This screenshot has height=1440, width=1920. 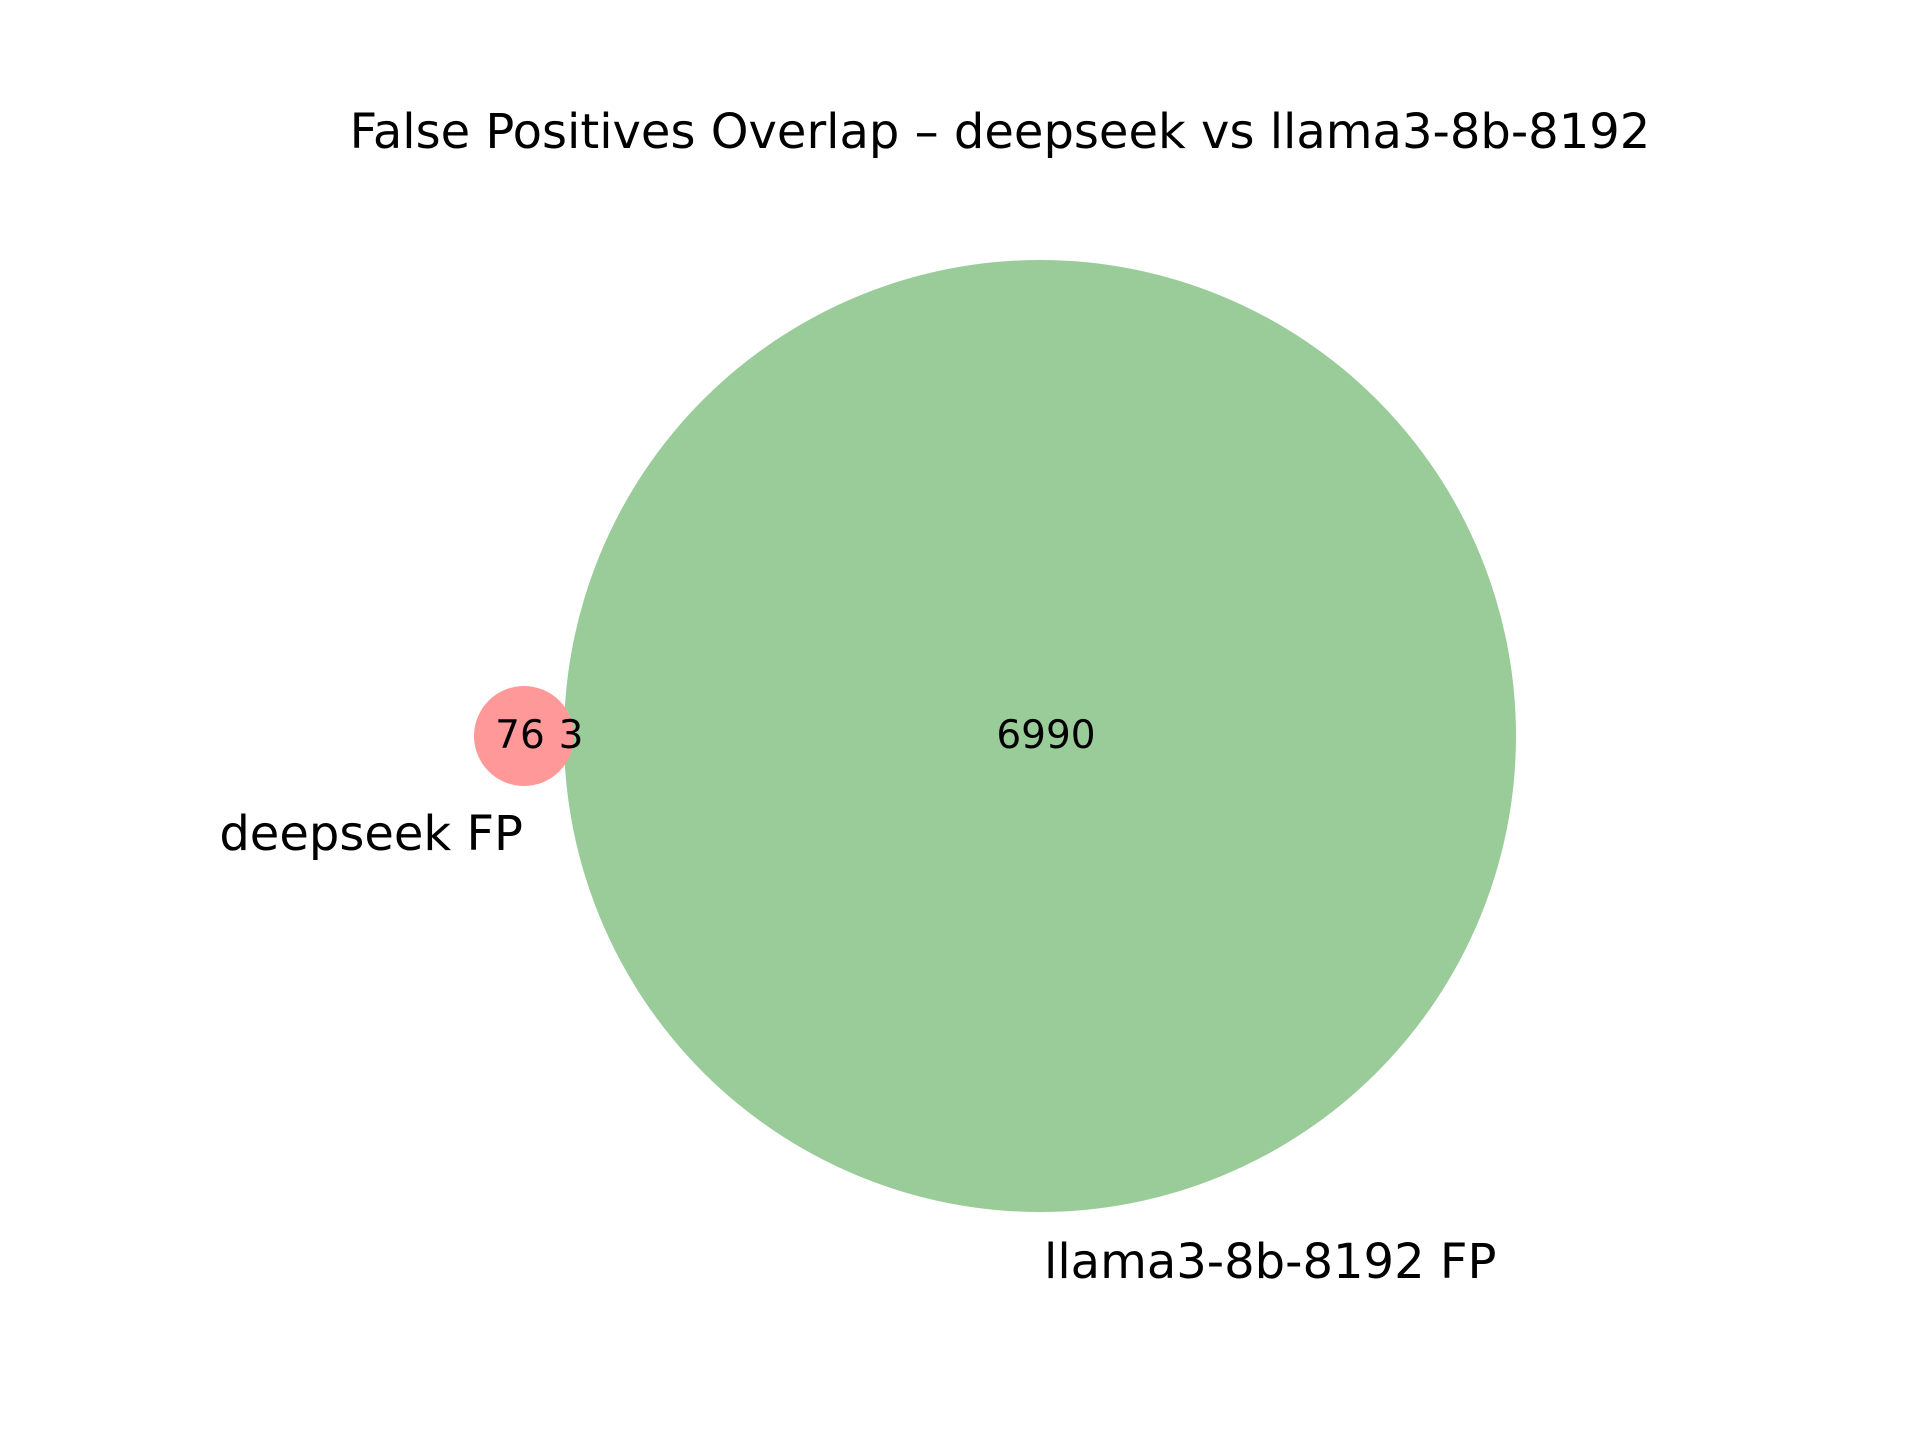 What do you see at coordinates (1270, 1262) in the screenshot?
I see `llama3-set-label: llama3-8b-8192 FP` at bounding box center [1270, 1262].